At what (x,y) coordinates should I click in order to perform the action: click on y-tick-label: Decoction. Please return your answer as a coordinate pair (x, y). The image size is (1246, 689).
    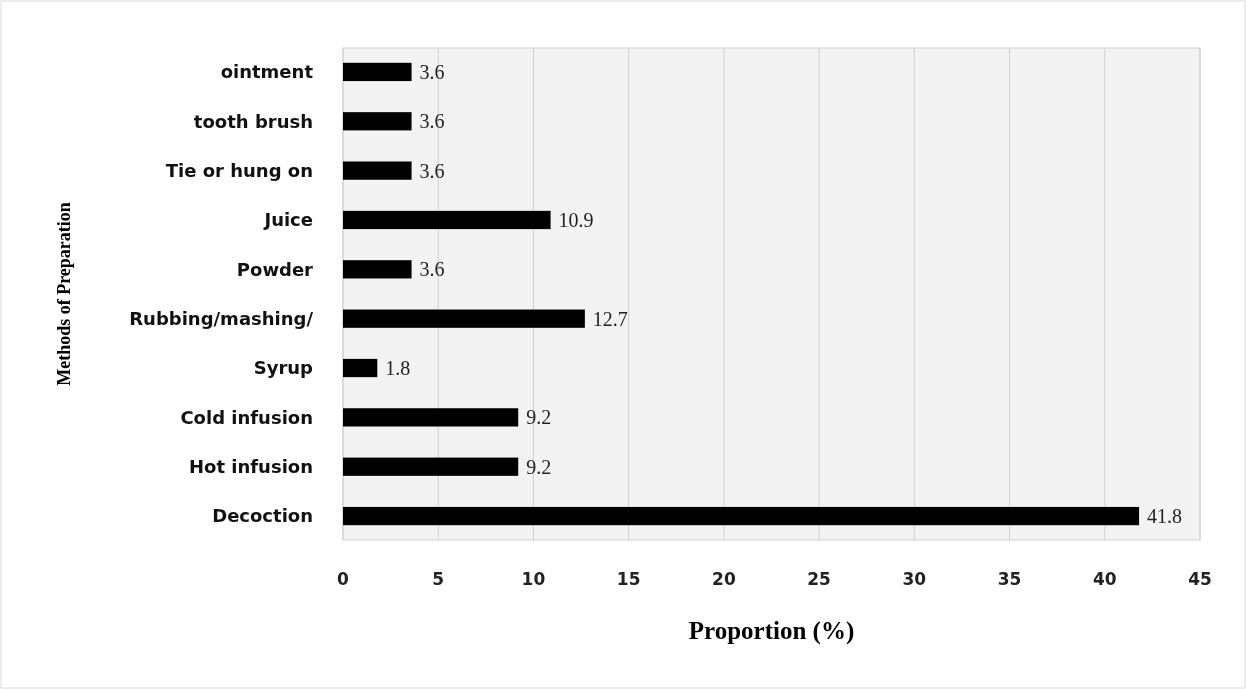
    Looking at the image, I should click on (262, 516).